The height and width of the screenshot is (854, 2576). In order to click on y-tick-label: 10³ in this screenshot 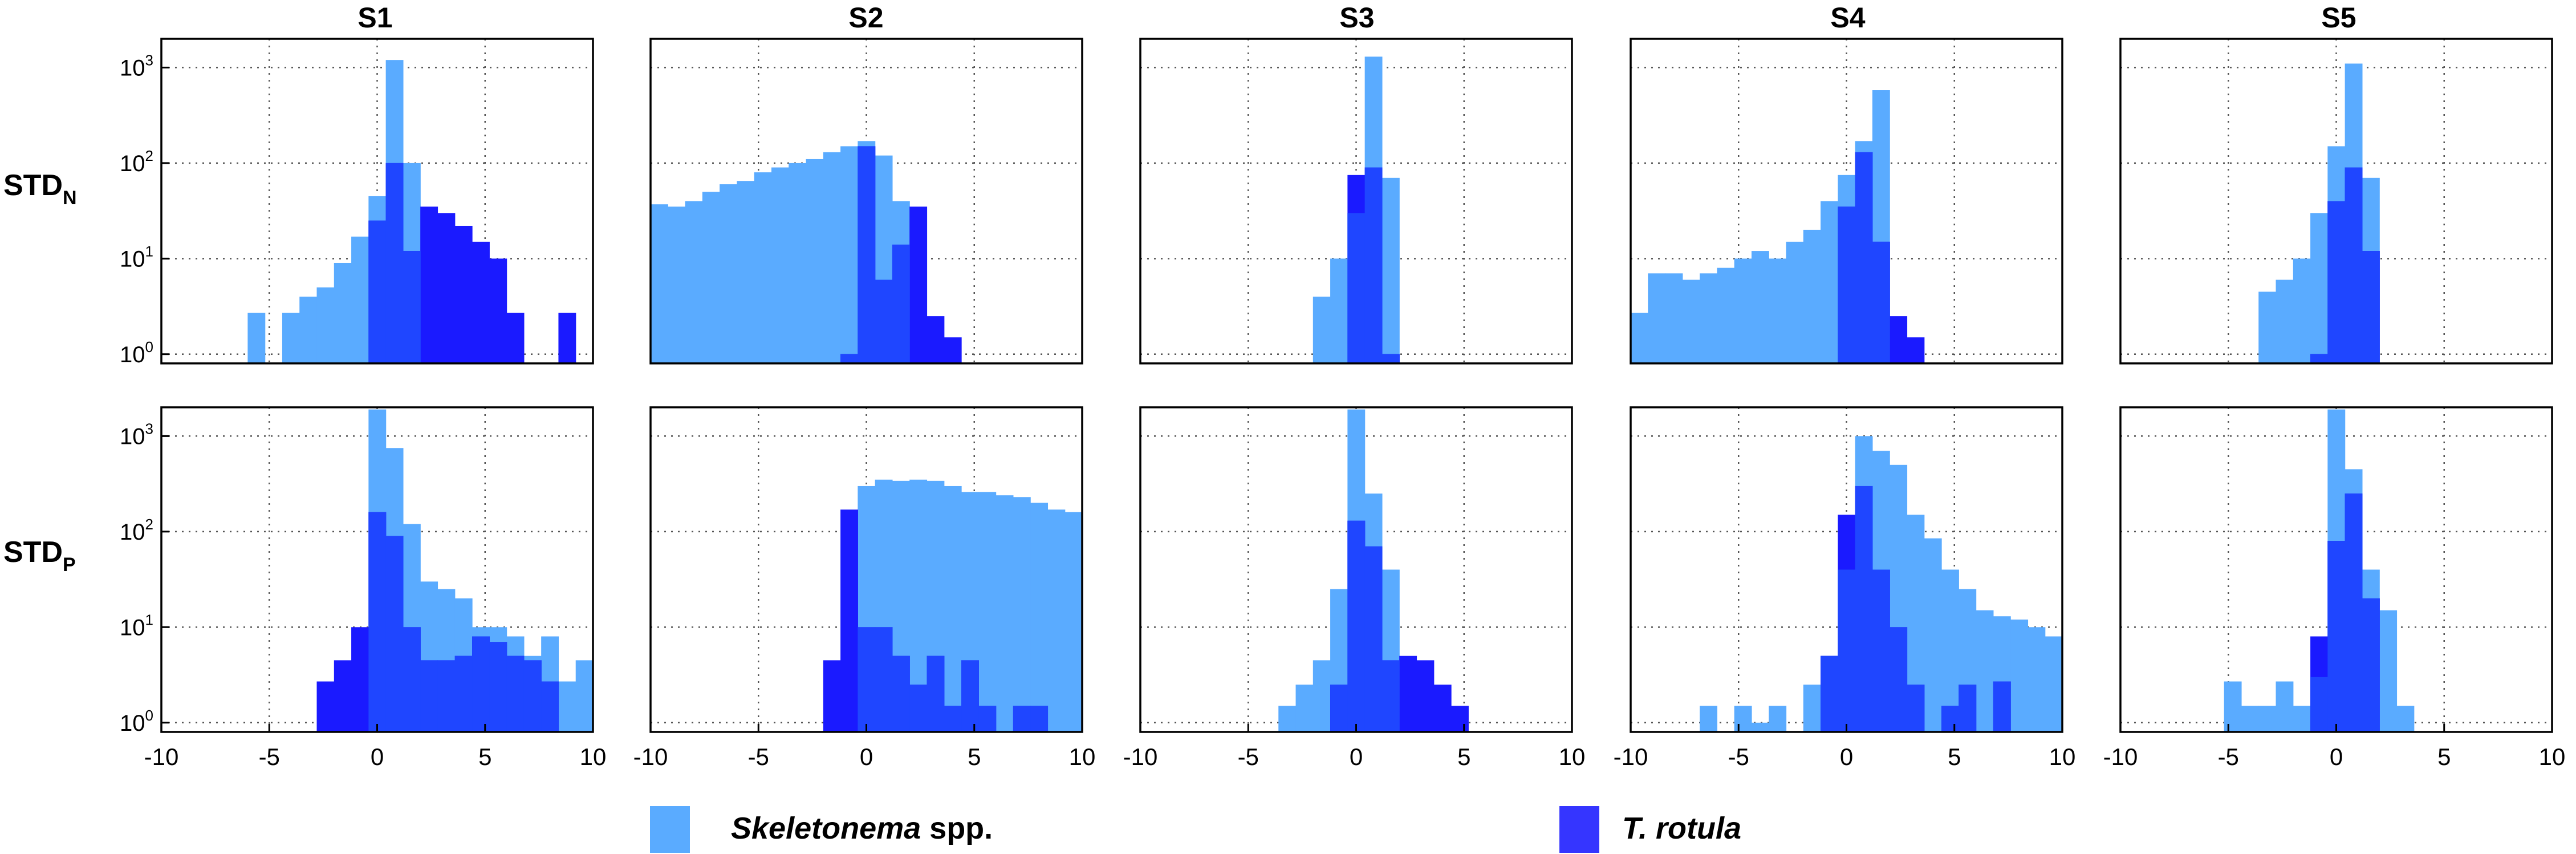, I will do `click(136, 434)`.